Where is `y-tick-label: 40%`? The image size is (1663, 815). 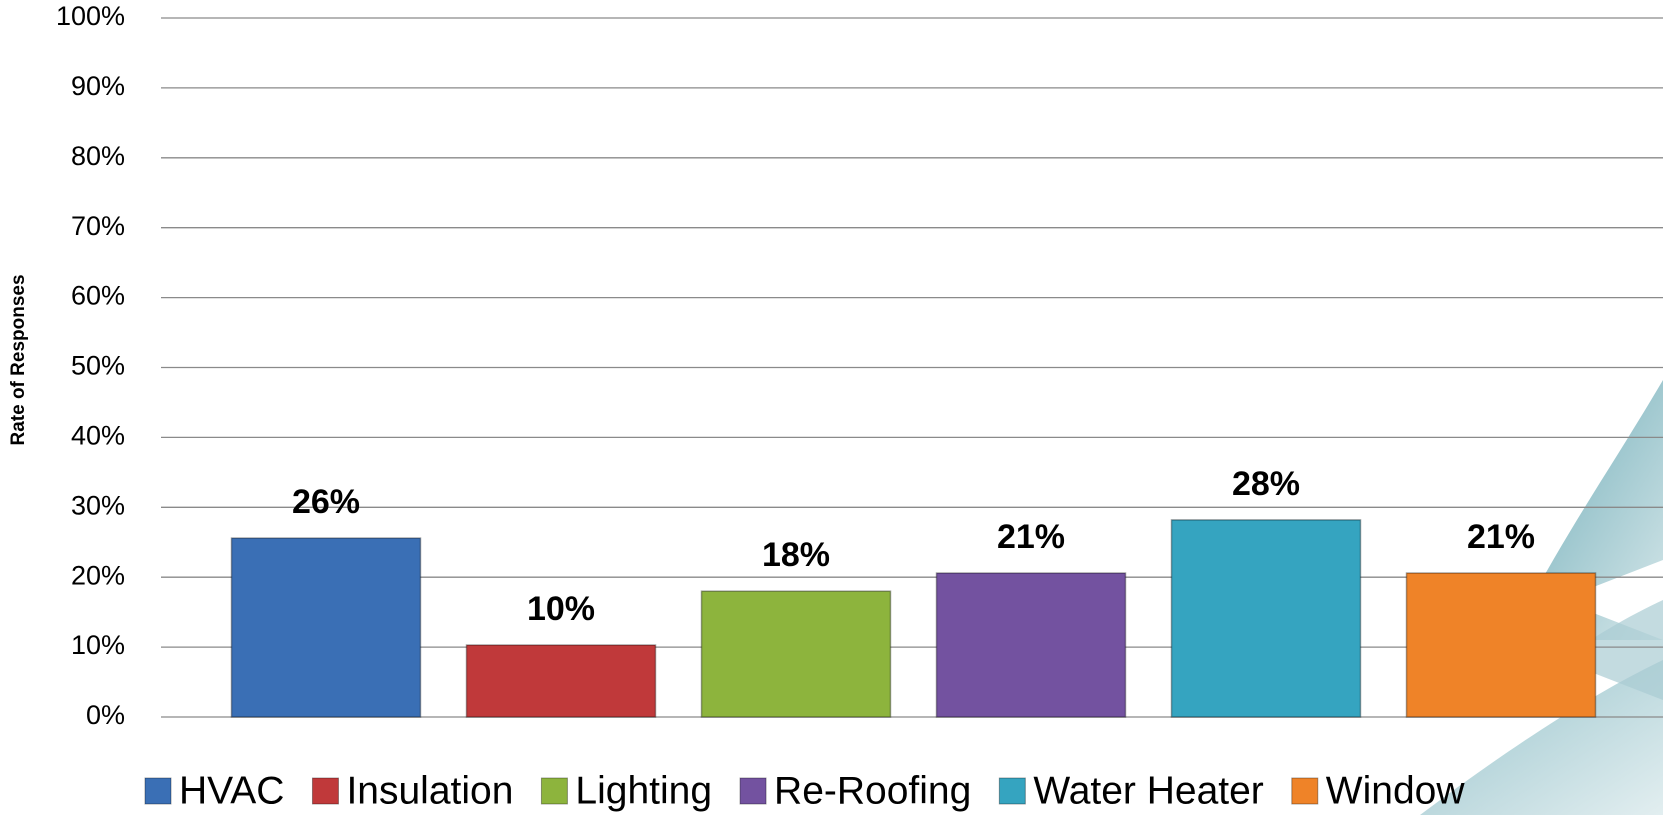 y-tick-label: 40% is located at coordinates (98, 436).